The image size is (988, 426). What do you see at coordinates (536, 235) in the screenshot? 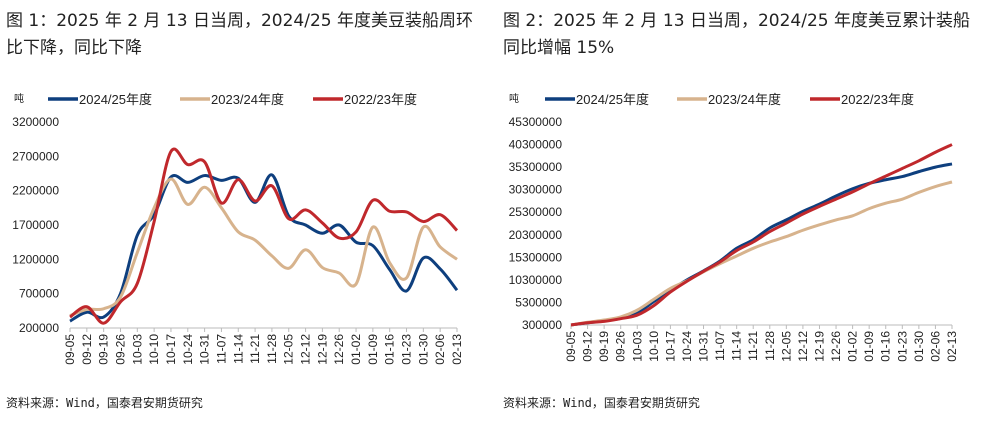
I see `y-tick-label: 20300000` at bounding box center [536, 235].